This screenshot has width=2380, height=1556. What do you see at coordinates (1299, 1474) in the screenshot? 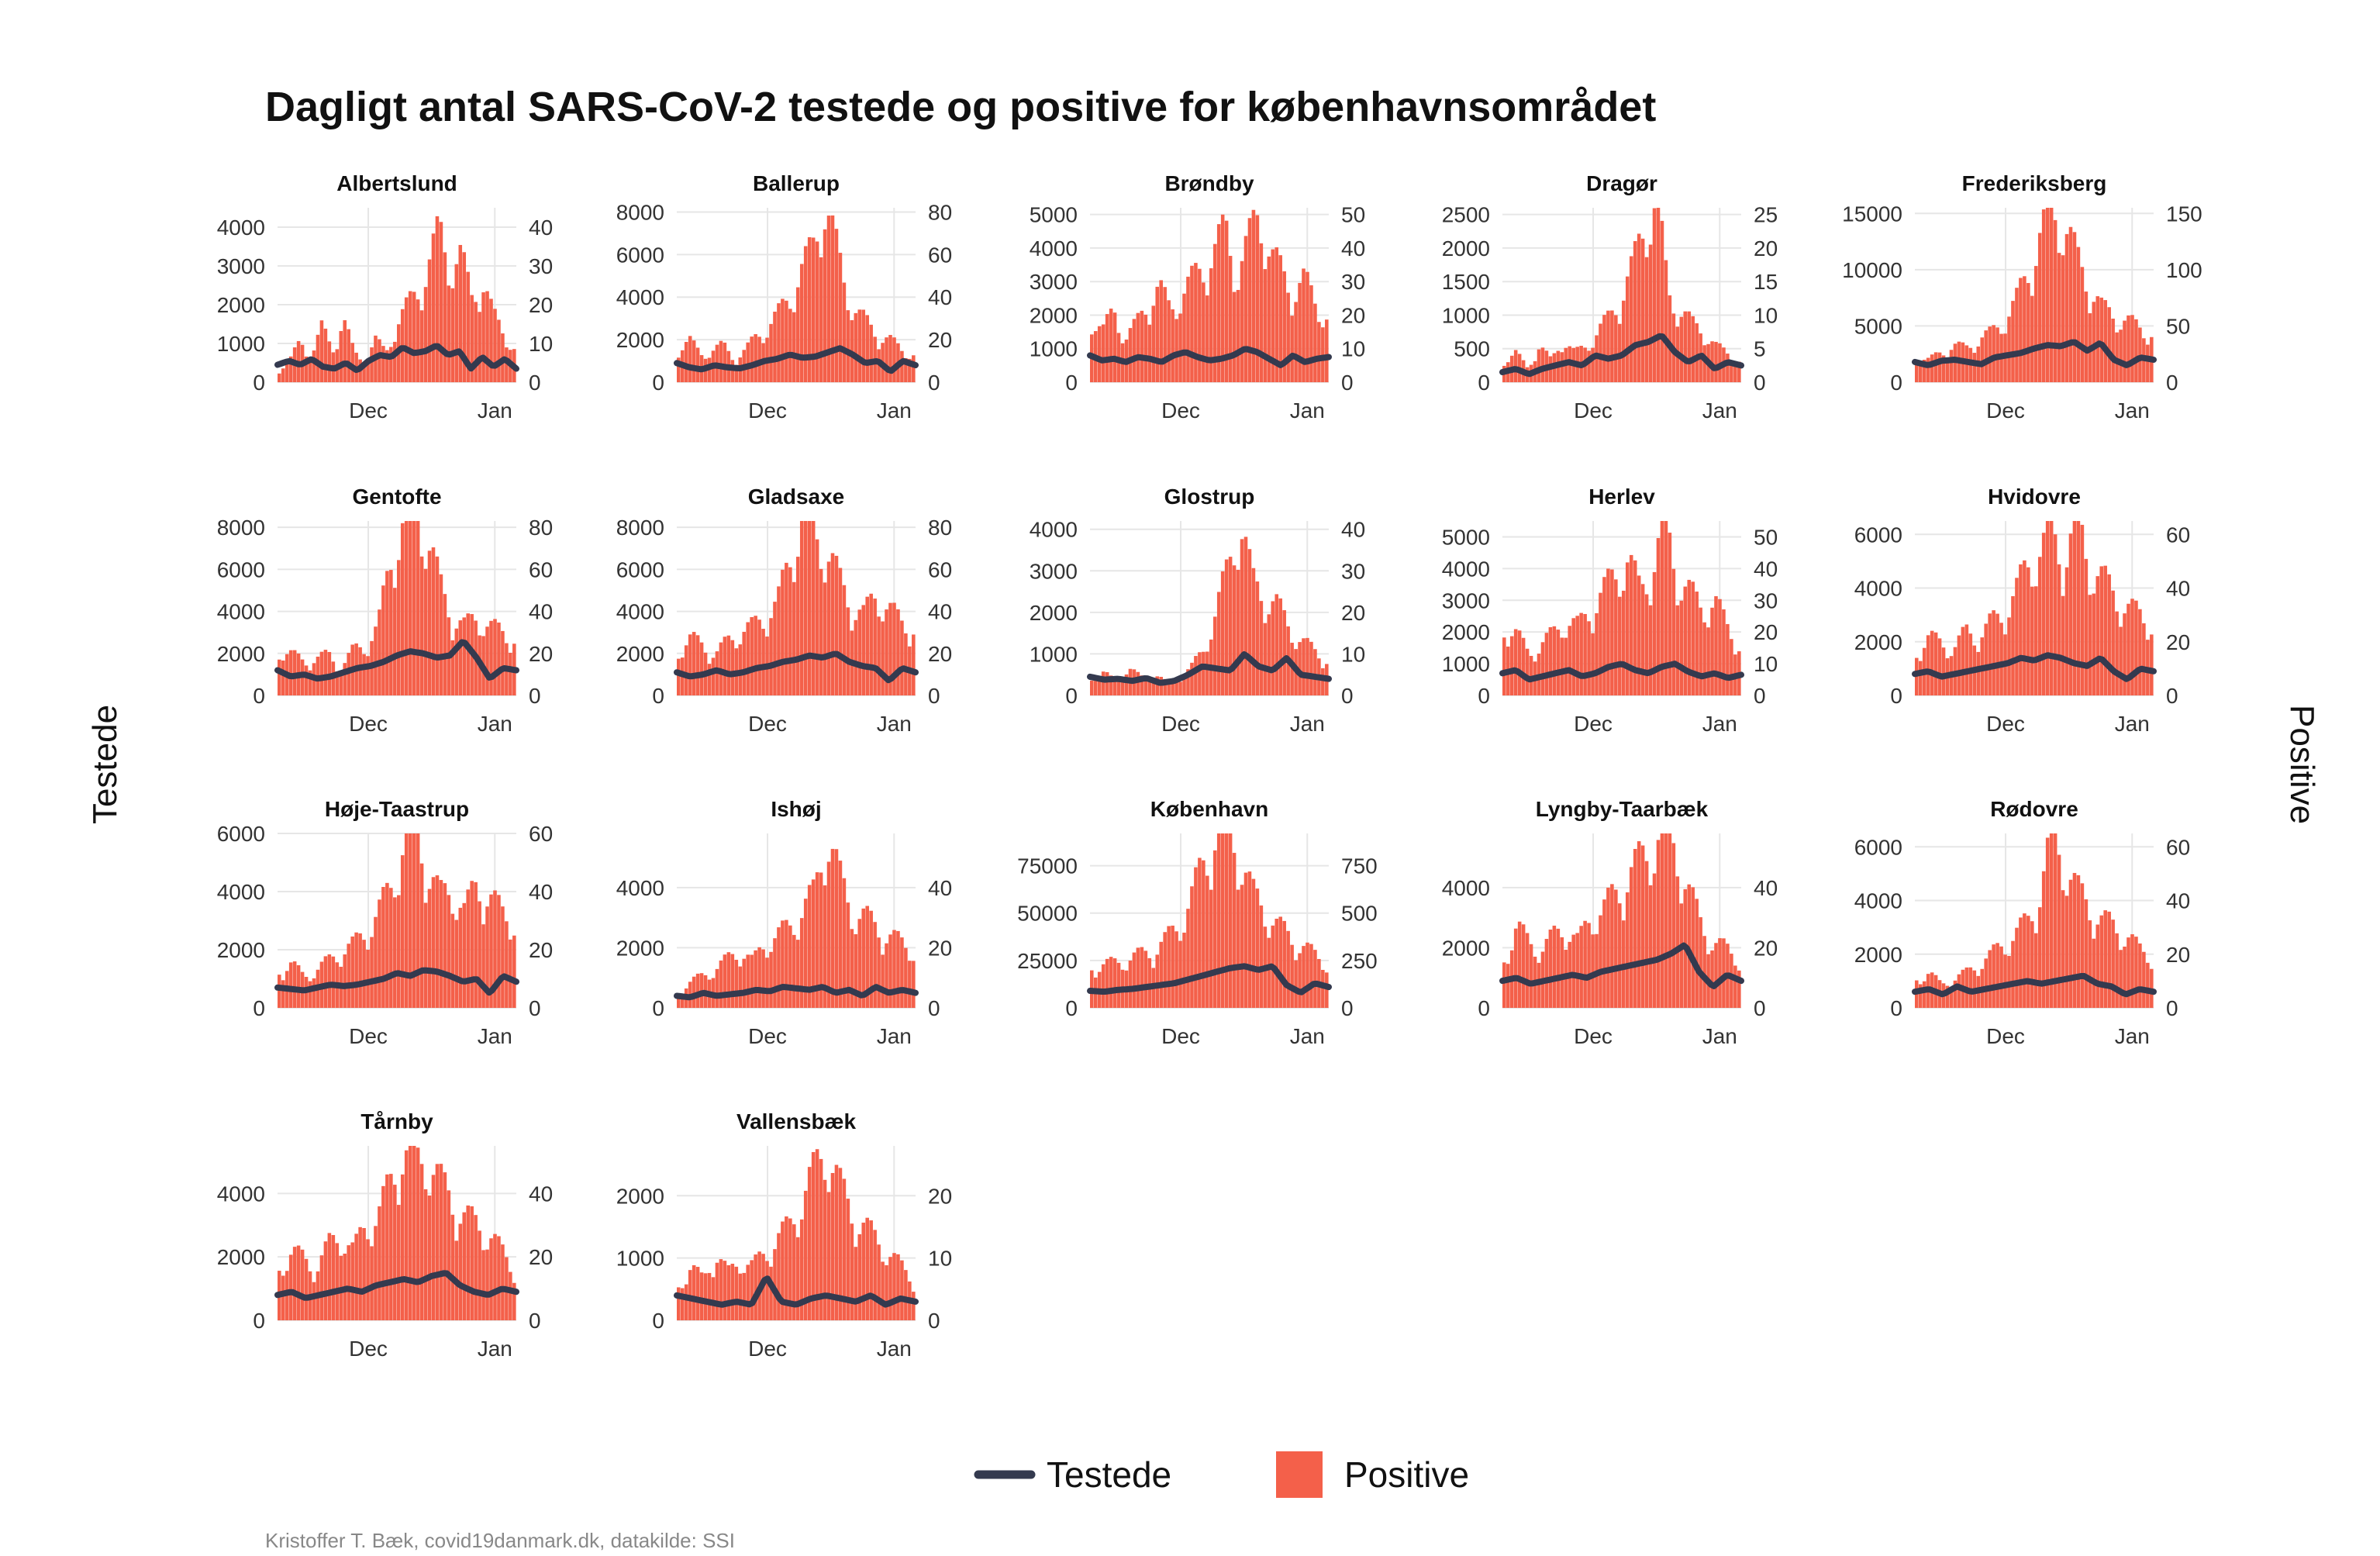
I see `legend-positive-swatch` at bounding box center [1299, 1474].